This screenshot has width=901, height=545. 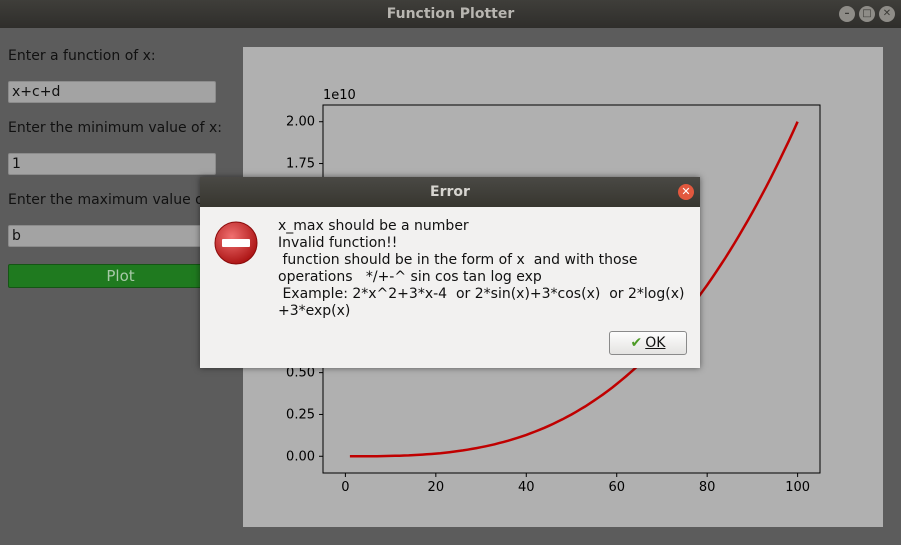 What do you see at coordinates (707, 487) in the screenshot?
I see `x-tick-label: 80` at bounding box center [707, 487].